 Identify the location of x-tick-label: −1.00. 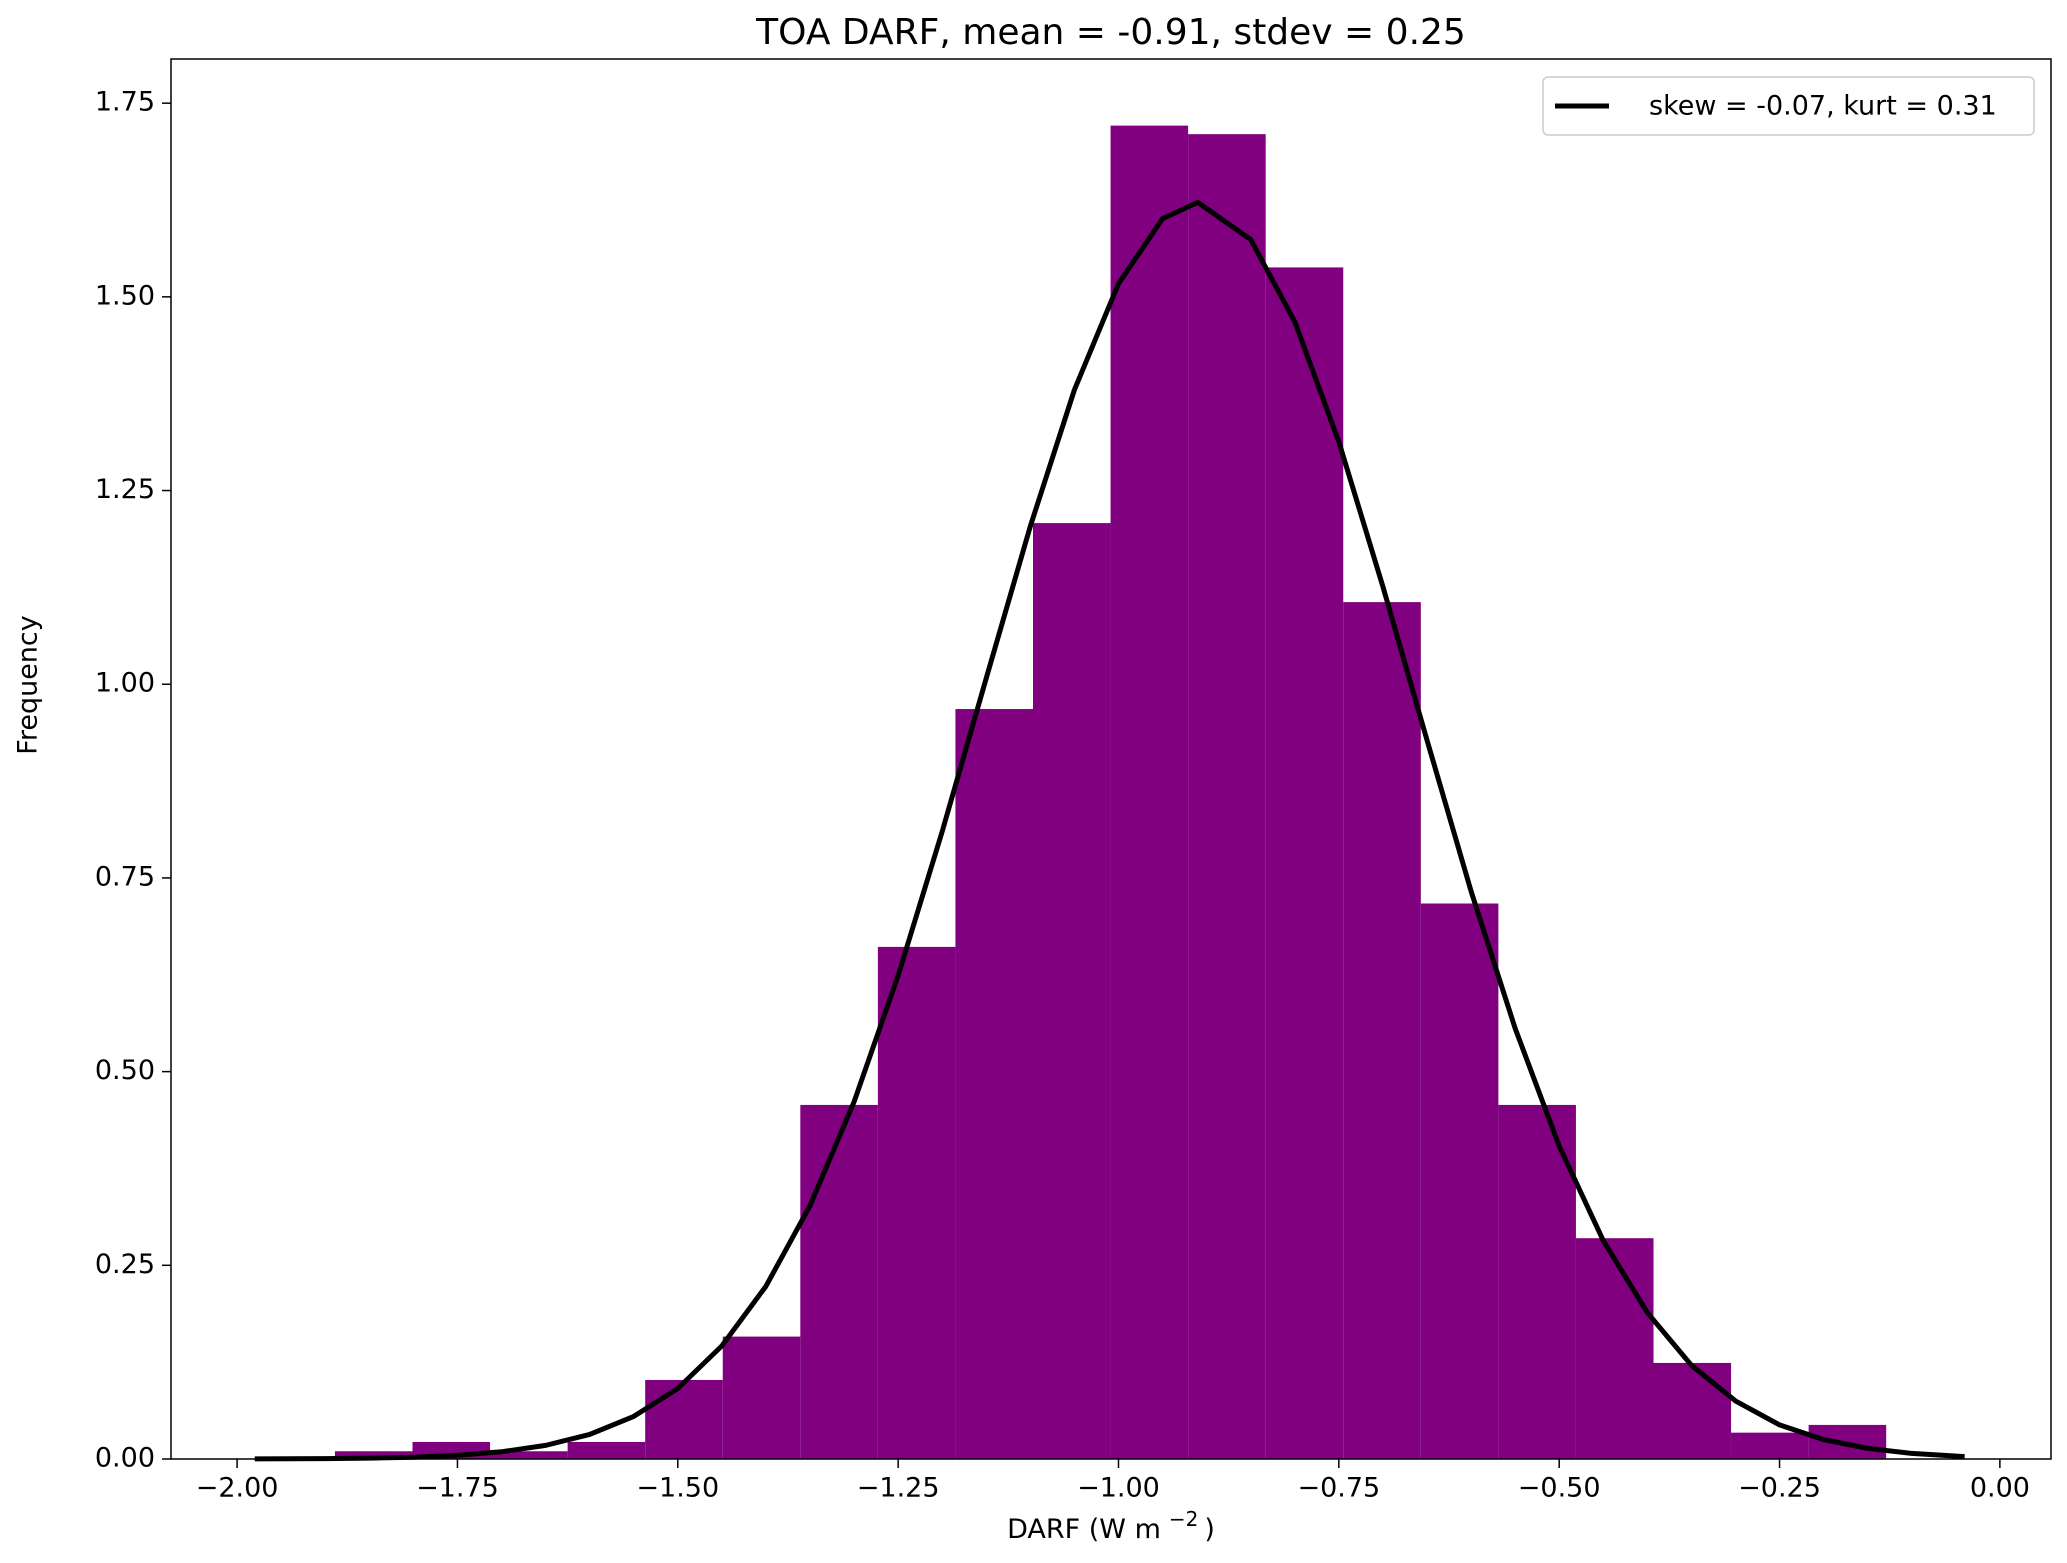
(1118, 1488).